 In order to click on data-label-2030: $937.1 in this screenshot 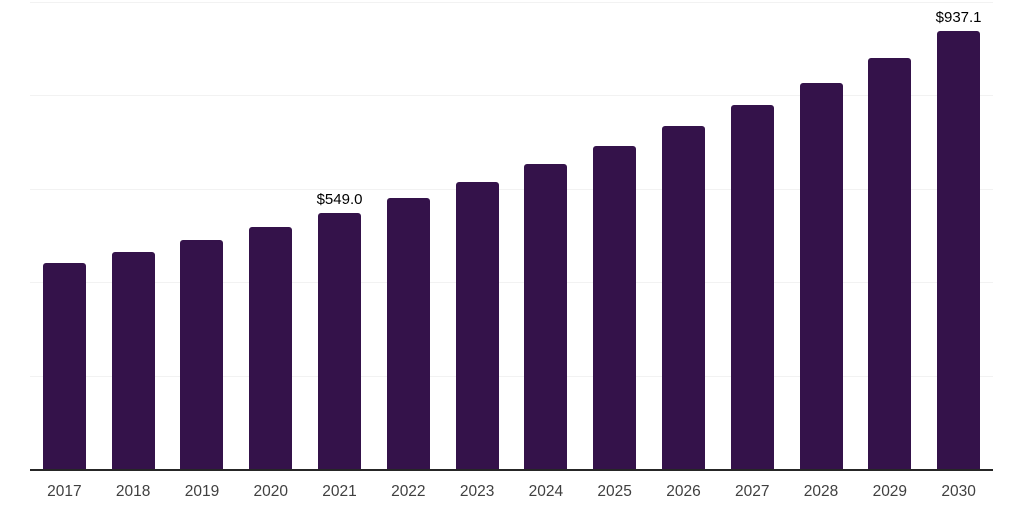, I will do `click(958, 17)`.